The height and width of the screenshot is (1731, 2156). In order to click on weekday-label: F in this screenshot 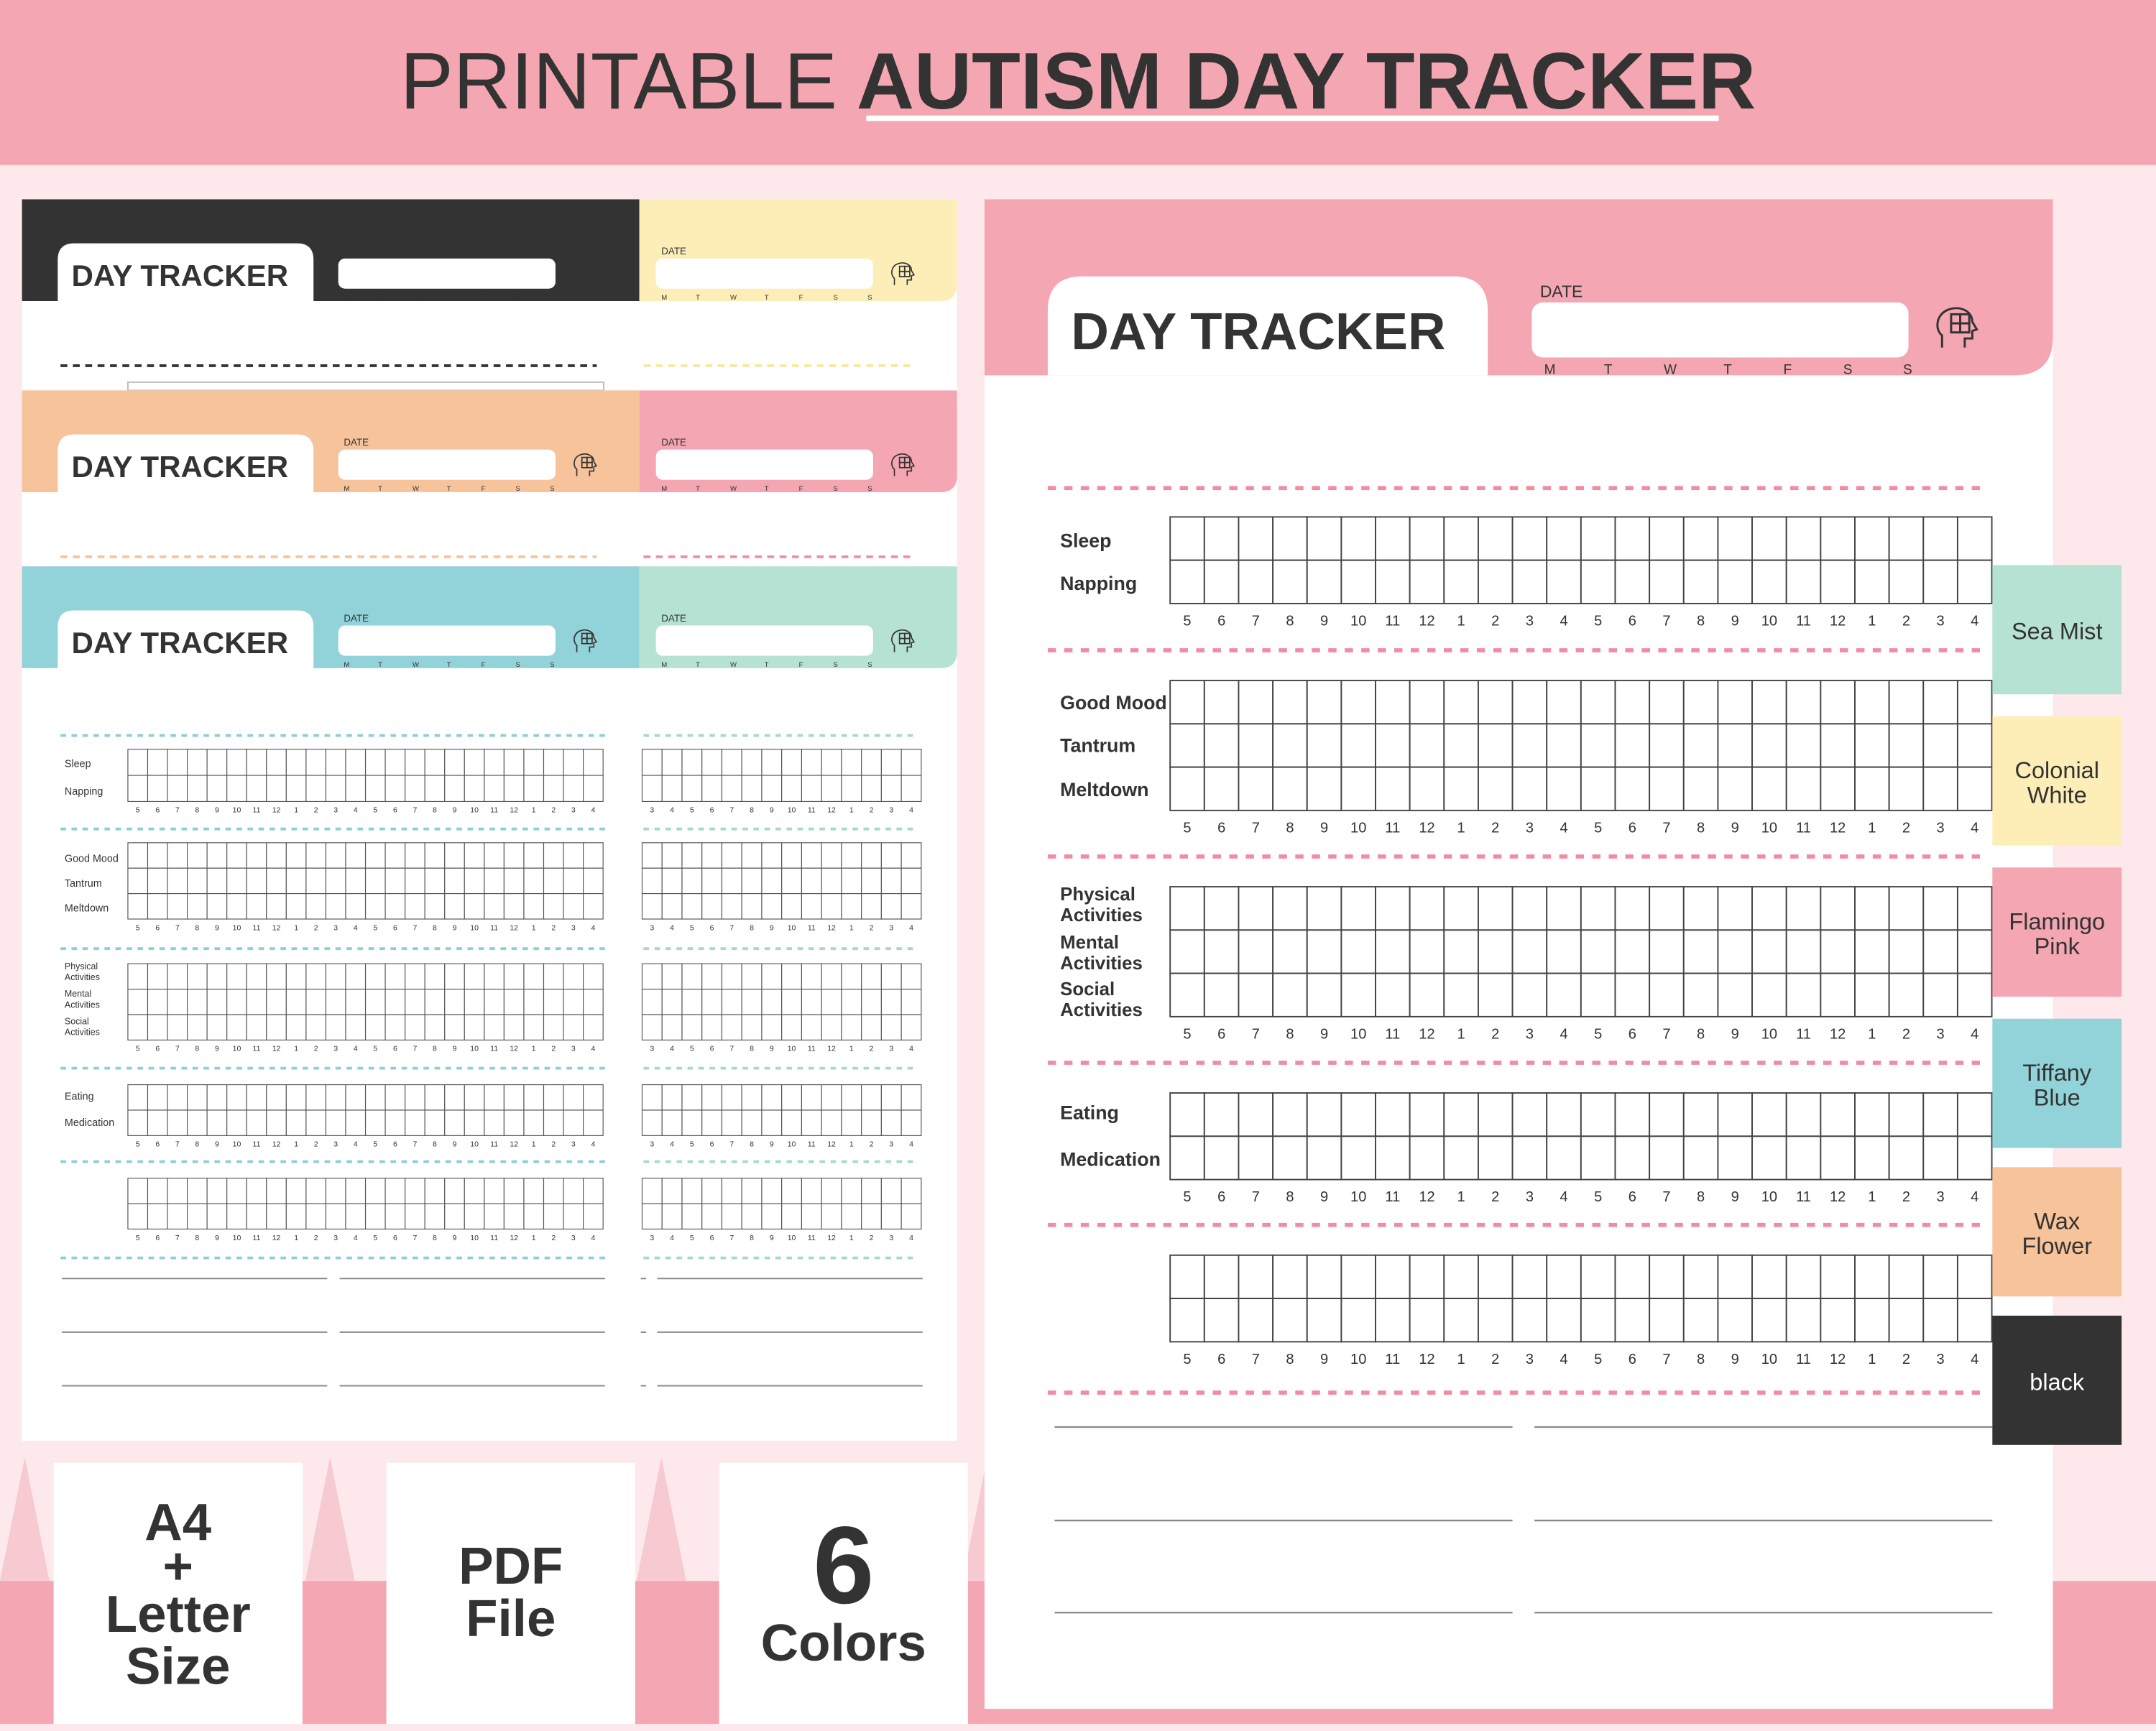, I will do `click(484, 298)`.